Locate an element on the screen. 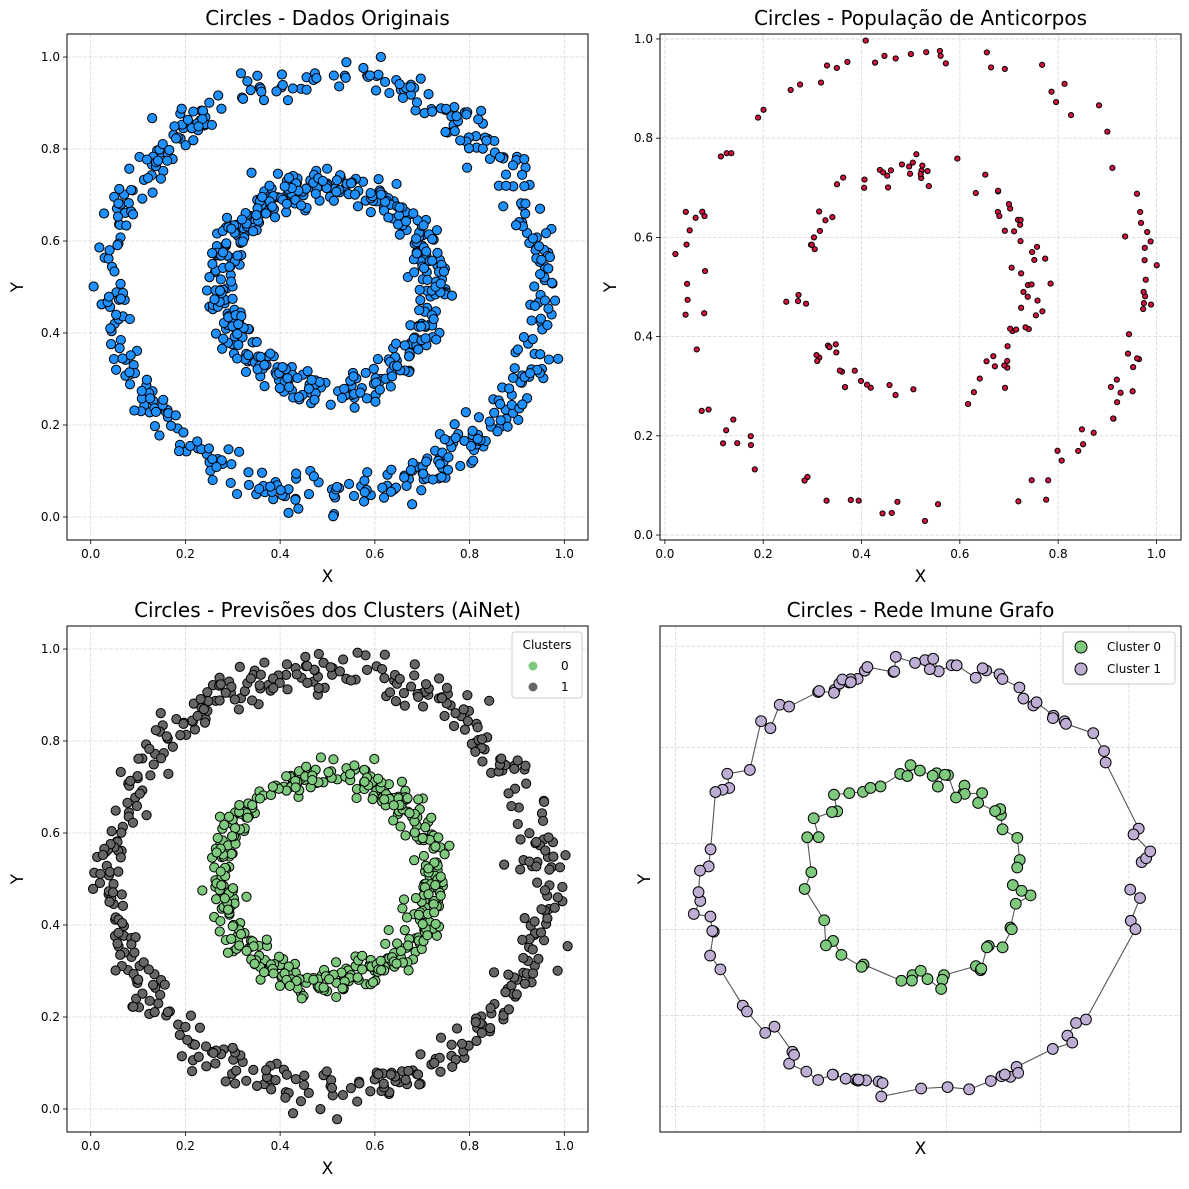  x-axis-label: X is located at coordinates (921, 577).